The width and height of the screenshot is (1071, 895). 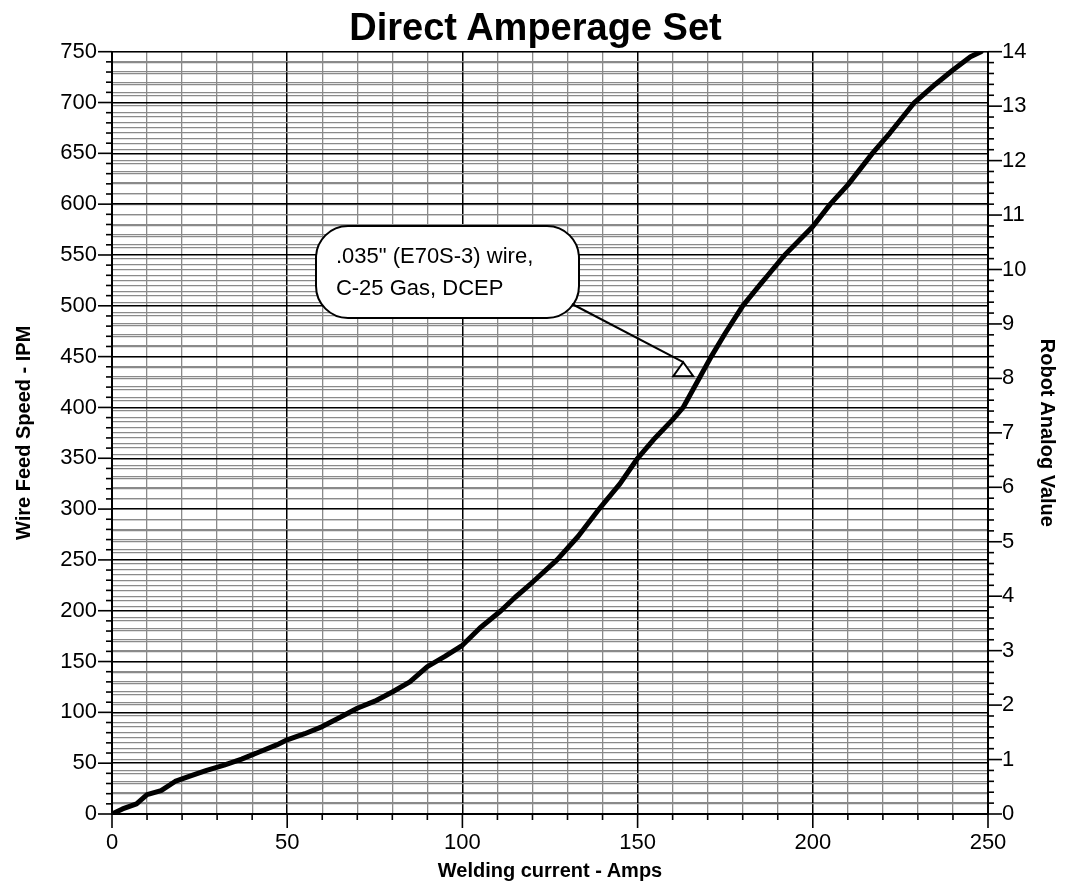 What do you see at coordinates (1008, 323) in the screenshot?
I see `y2-tick-label: 9` at bounding box center [1008, 323].